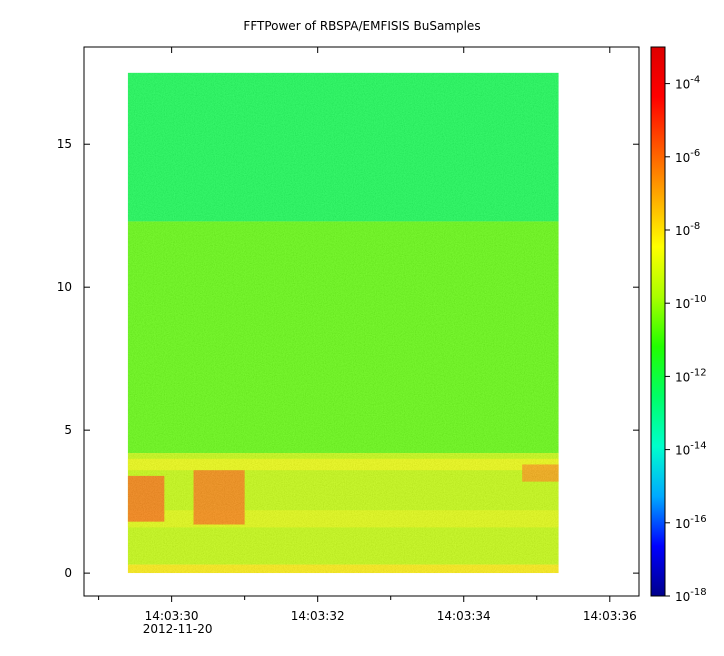 Image resolution: width=724 pixels, height=656 pixels. What do you see at coordinates (686, 339) in the screenshot?
I see `colorbar-axis: 10⁻¹⁸ 10⁻¹⁶ 10⁻¹⁴ 10⁻¹² 10⁻¹⁰ 10⁻⁸ 10⁻⁶ 10⁻⁴` at bounding box center [686, 339].